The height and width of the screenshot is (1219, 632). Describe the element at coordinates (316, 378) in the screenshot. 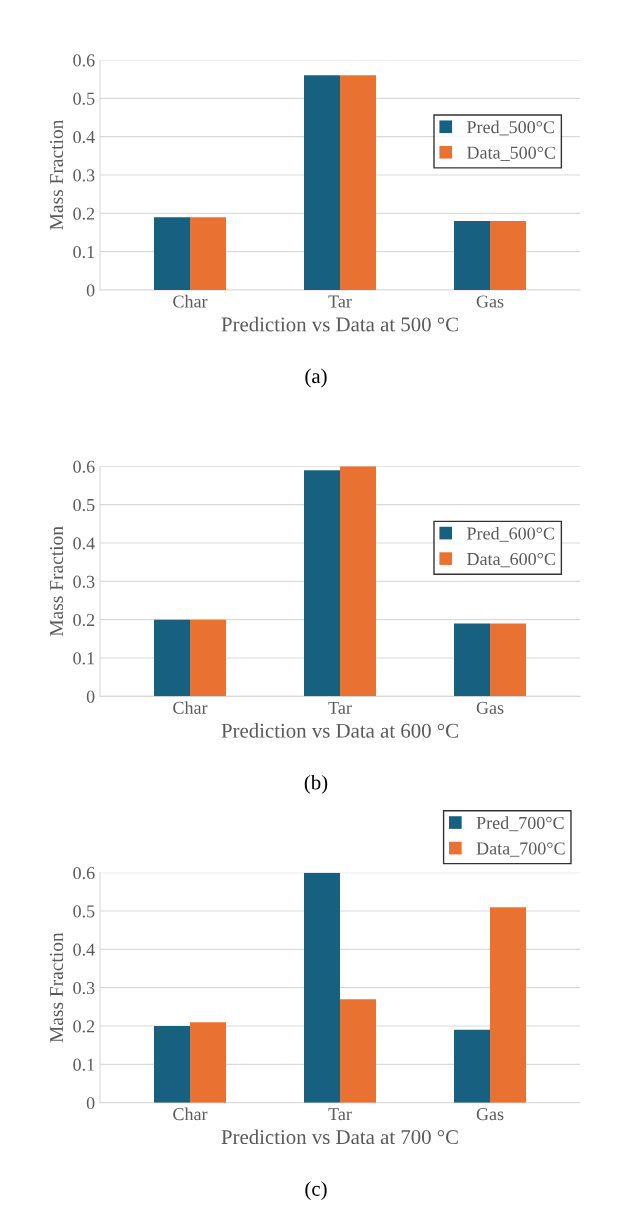

I see `text: (a)` at that location.